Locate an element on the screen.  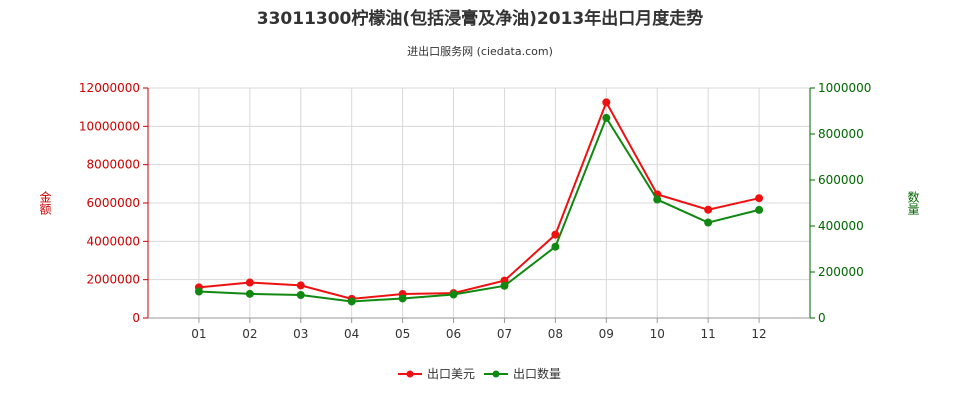
x-tick-label: 01 is located at coordinates (198, 334).